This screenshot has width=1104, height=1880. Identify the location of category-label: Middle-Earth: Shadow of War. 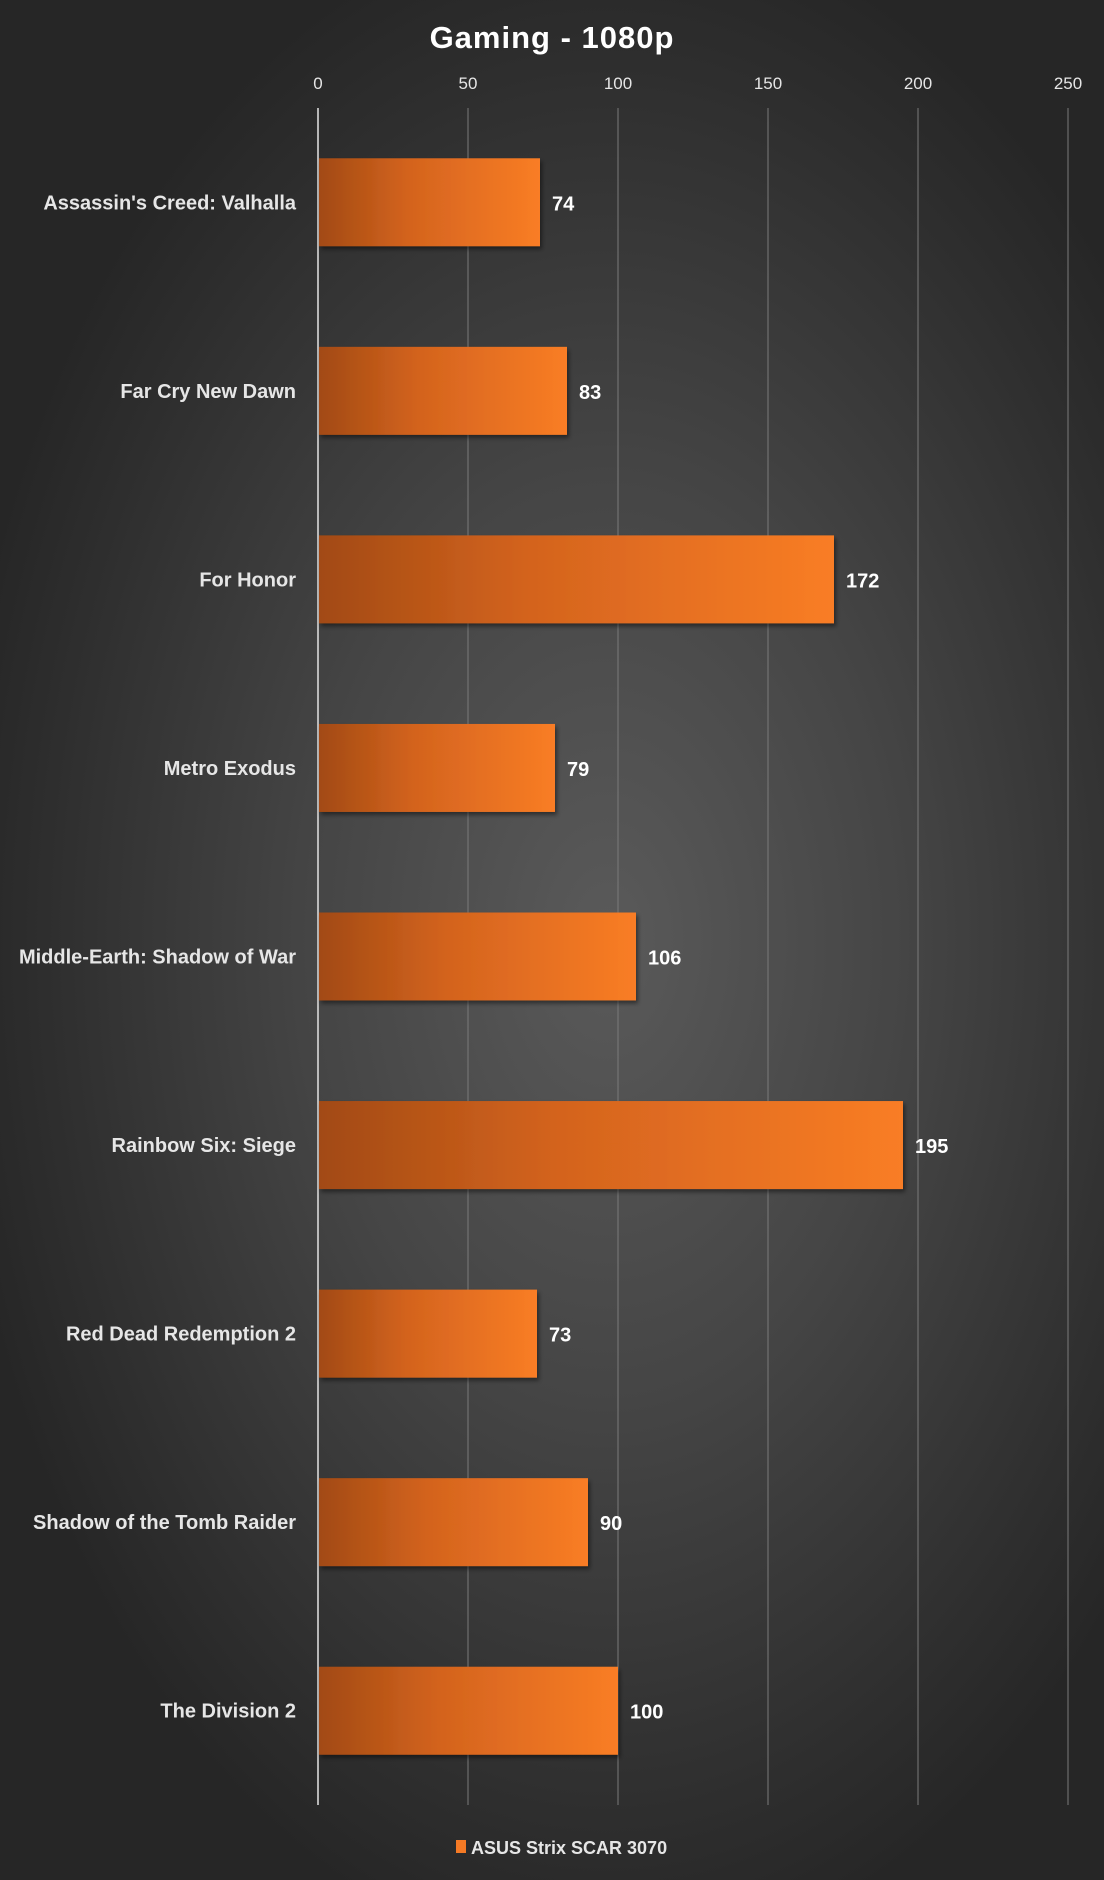
(157, 958).